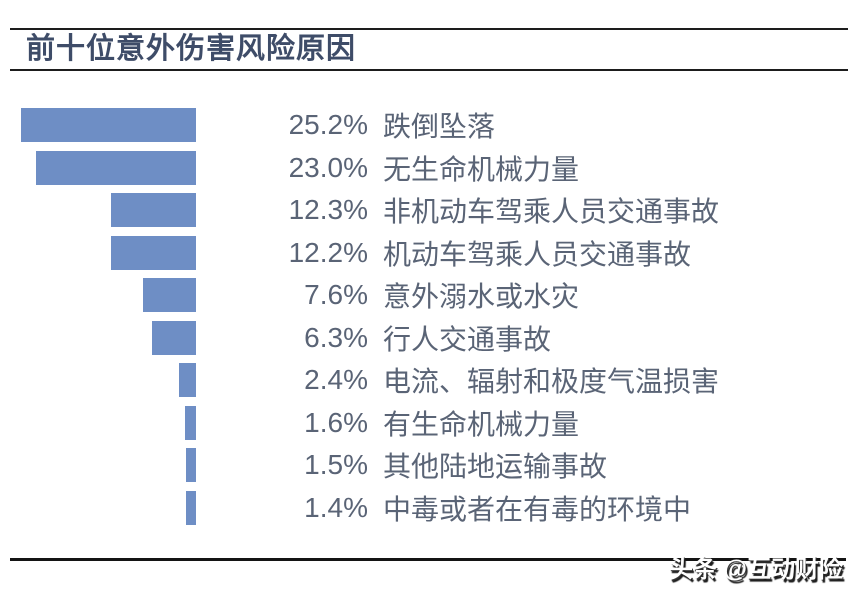 The height and width of the screenshot is (593, 851). What do you see at coordinates (370, 168) in the screenshot?
I see `chart-row: 23.0% 无生命机械力量` at bounding box center [370, 168].